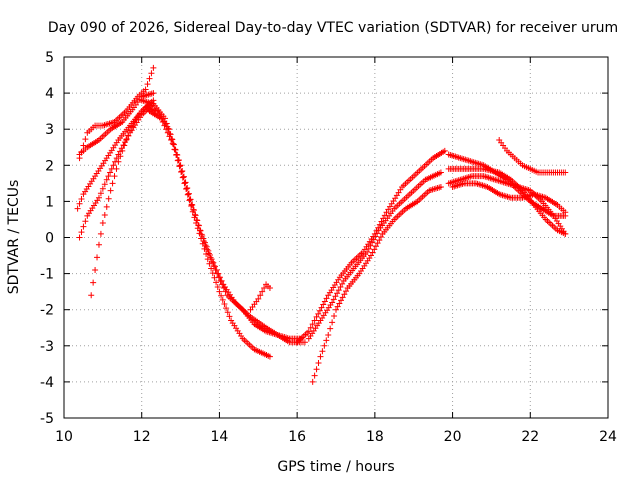 Image resolution: width=640 pixels, height=480 pixels. What do you see at coordinates (49, 166) in the screenshot?
I see `y-tick-label: 2` at bounding box center [49, 166].